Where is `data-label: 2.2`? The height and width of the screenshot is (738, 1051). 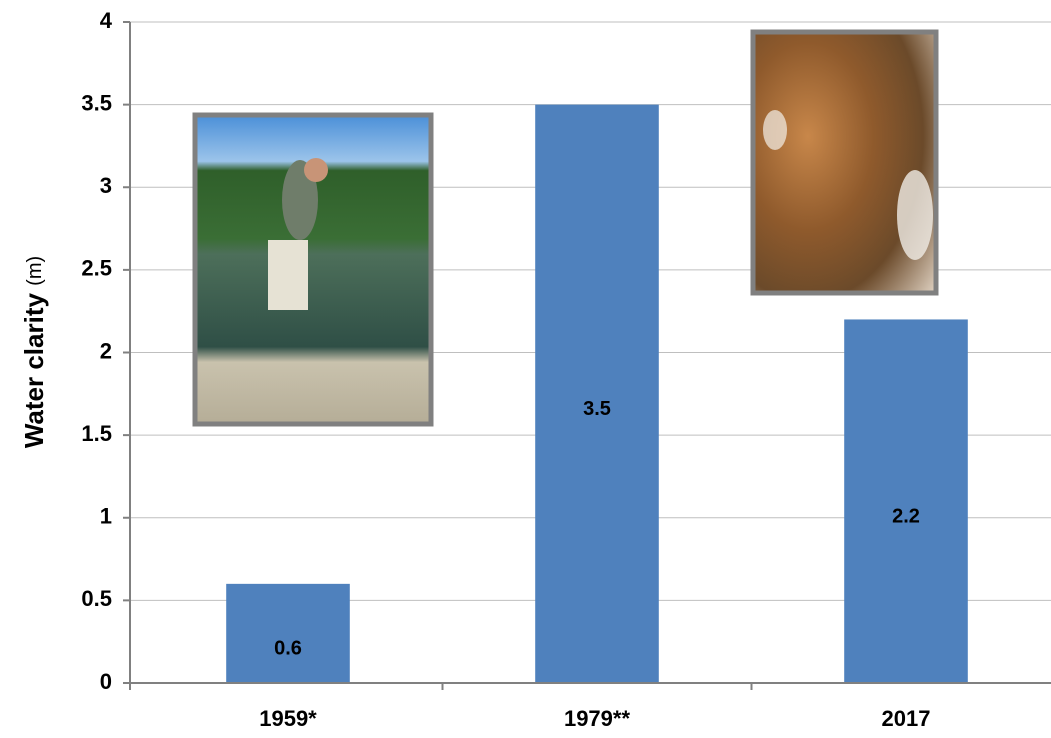 data-label: 2.2 is located at coordinates (906, 517).